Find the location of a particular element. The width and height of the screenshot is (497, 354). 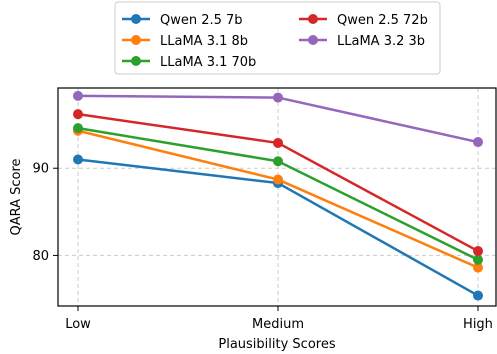

legend-item-llama-3-1-8b: LLaMA 3.1 8b is located at coordinates (185, 41).